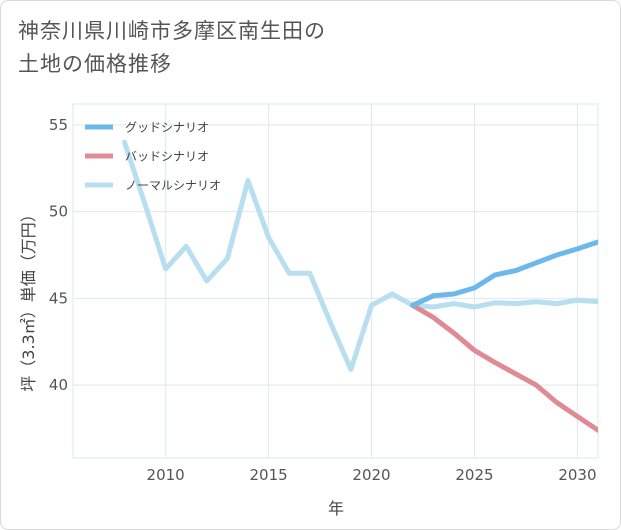 The height and width of the screenshot is (530, 621). Describe the element at coordinates (268, 475) in the screenshot. I see `x-tick-label: 2015` at that location.